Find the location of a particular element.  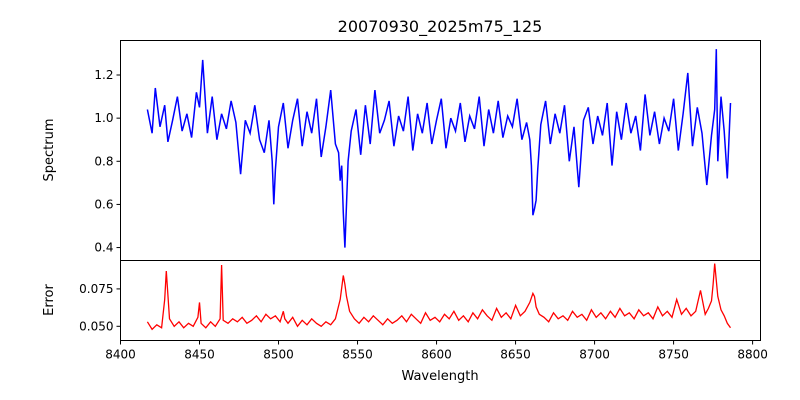

spectrum-y-tick-label: 1.2 is located at coordinates (103, 75).